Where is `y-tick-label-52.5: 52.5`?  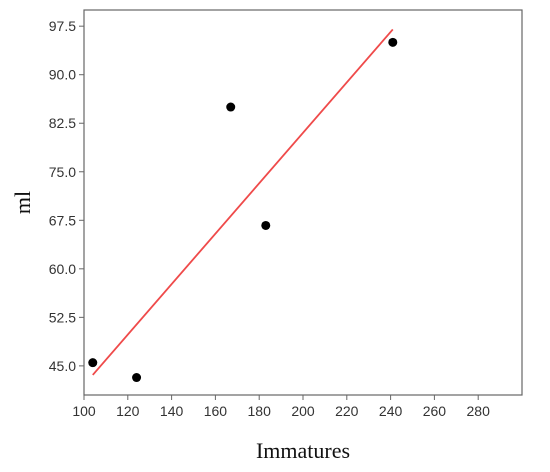 y-tick-label-52.5: 52.5 is located at coordinates (62, 317).